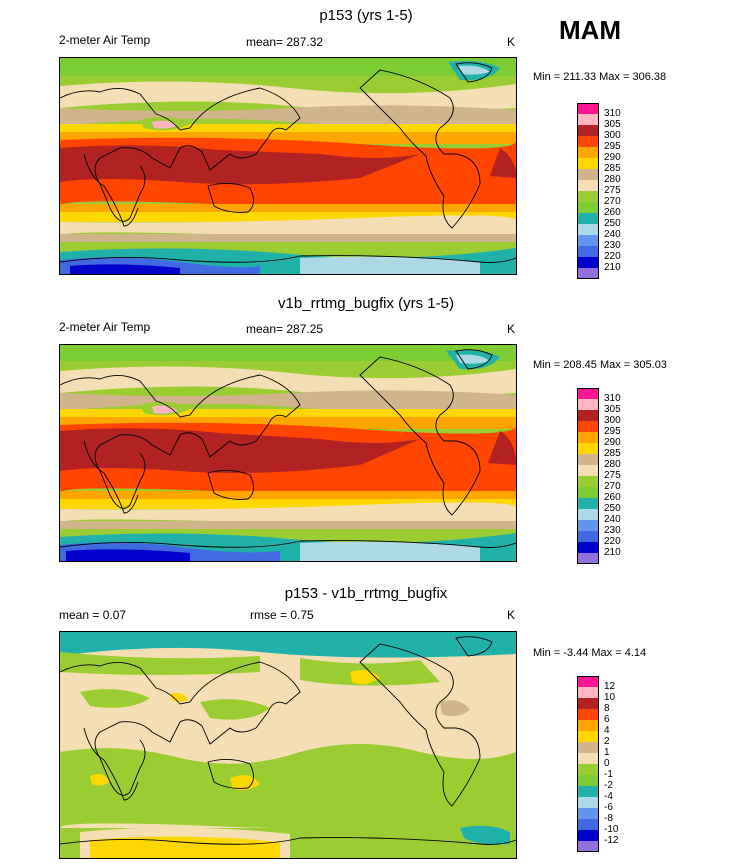 The width and height of the screenshot is (732, 865). I want to click on legend-level-label: -1, so click(608, 774).